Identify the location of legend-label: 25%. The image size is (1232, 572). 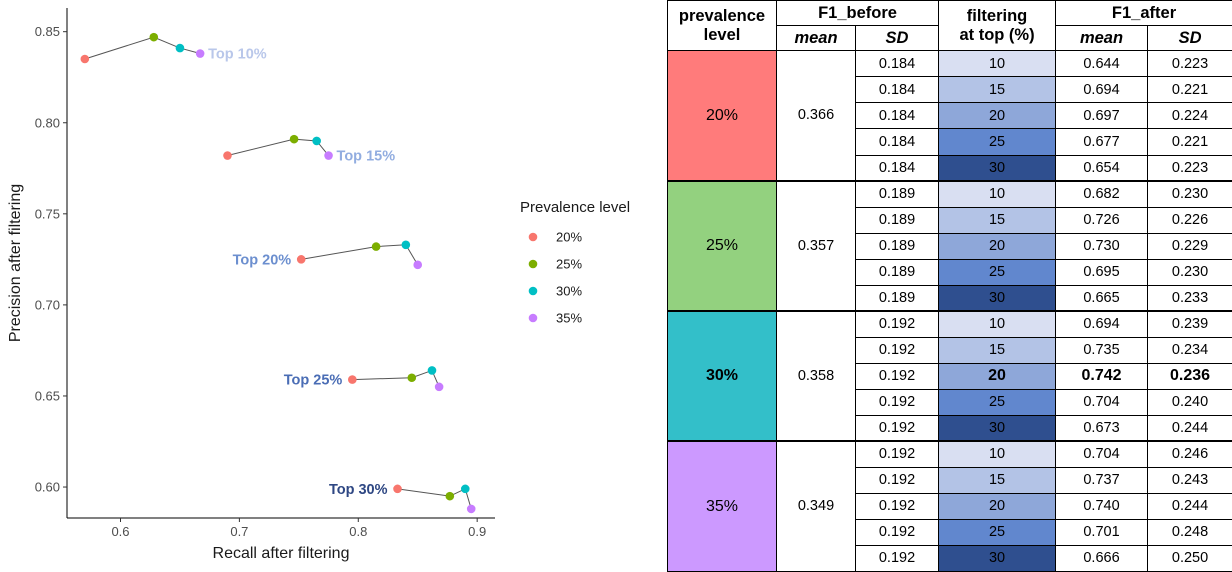
(569, 264).